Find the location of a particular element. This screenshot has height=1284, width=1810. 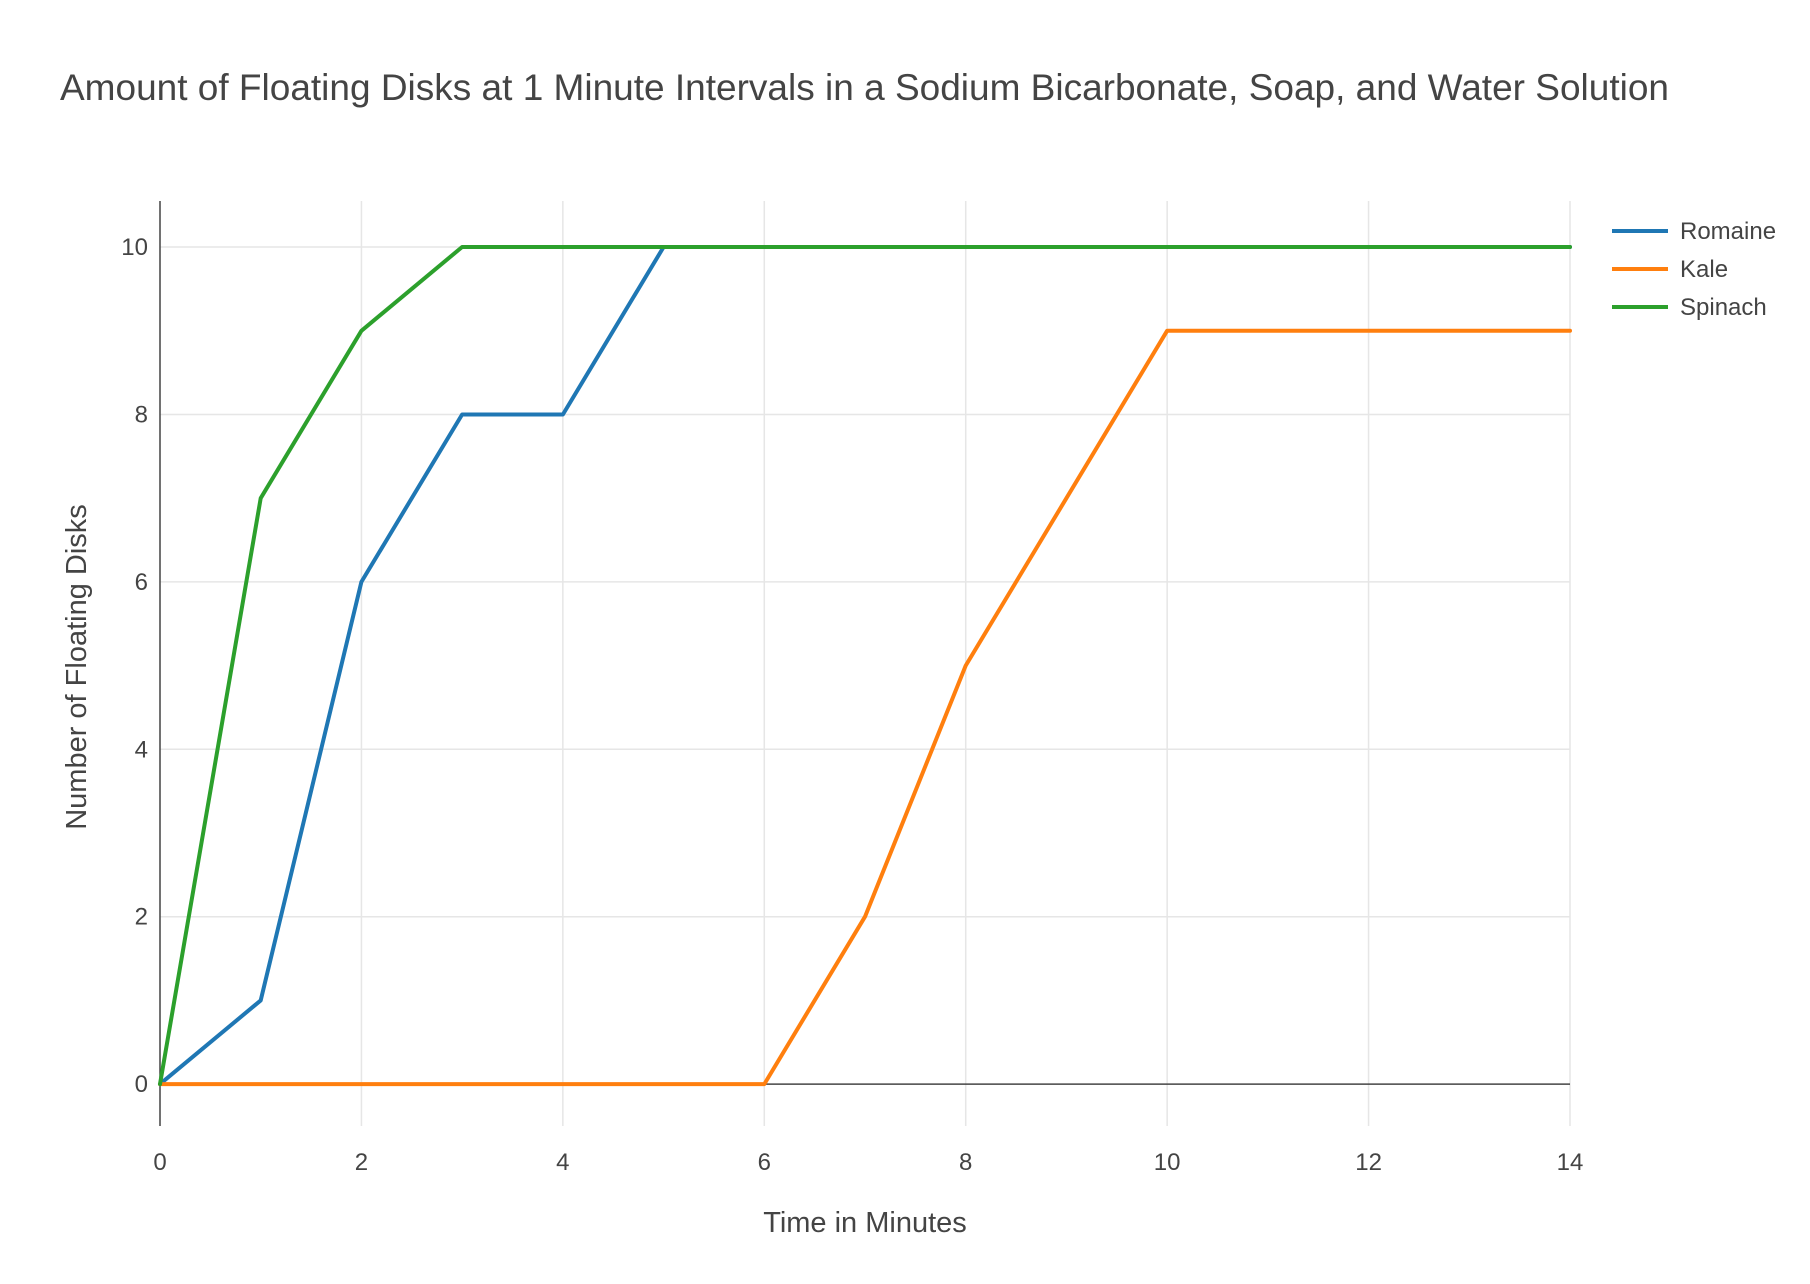

legend-item-romaine: Romaine is located at coordinates (1694, 231).